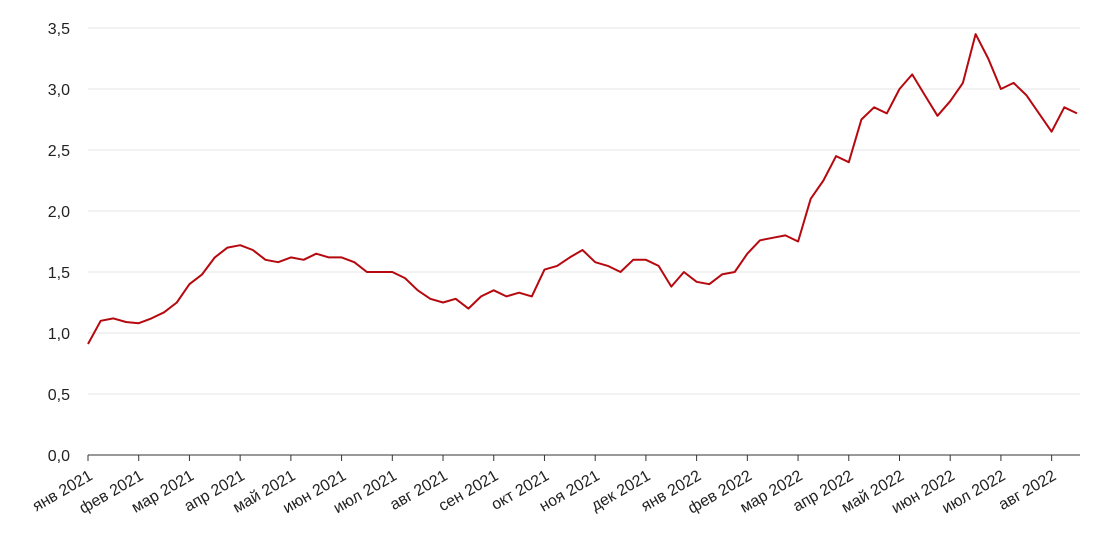 Image resolution: width=1100 pixels, height=539 pixels. Describe the element at coordinates (59, 90) in the screenshot. I see `y-tick-label: 3,0` at that location.